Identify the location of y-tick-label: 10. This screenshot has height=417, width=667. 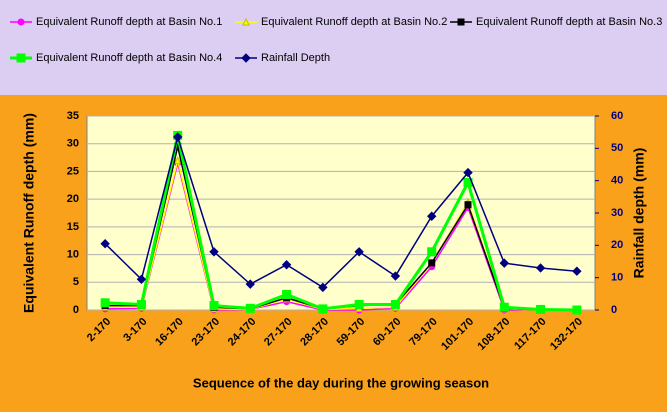
(73, 254).